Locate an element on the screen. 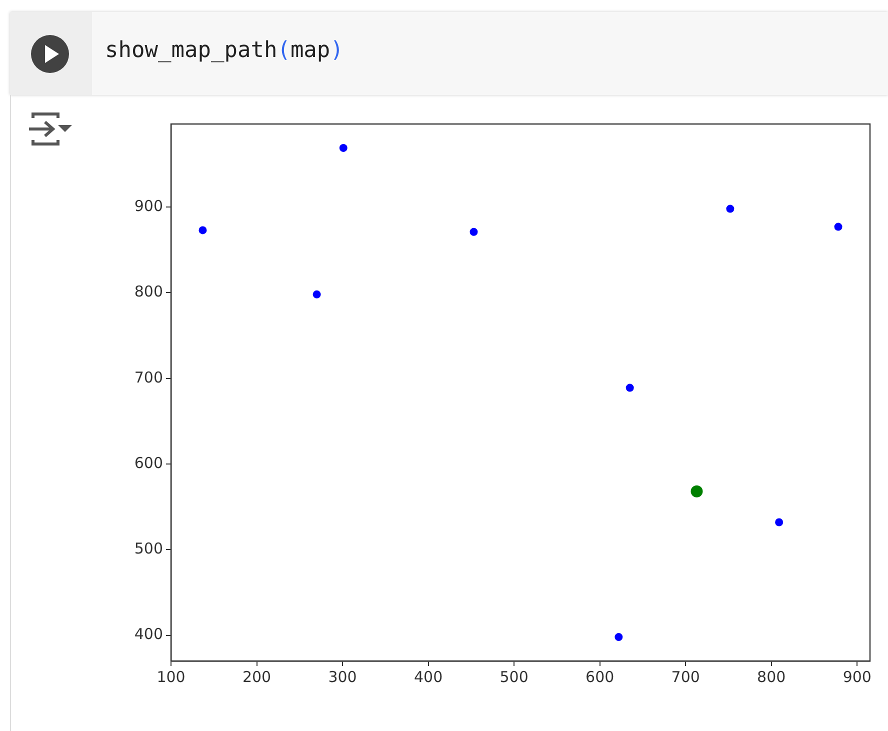  x-tick-label: 500 is located at coordinates (514, 677).